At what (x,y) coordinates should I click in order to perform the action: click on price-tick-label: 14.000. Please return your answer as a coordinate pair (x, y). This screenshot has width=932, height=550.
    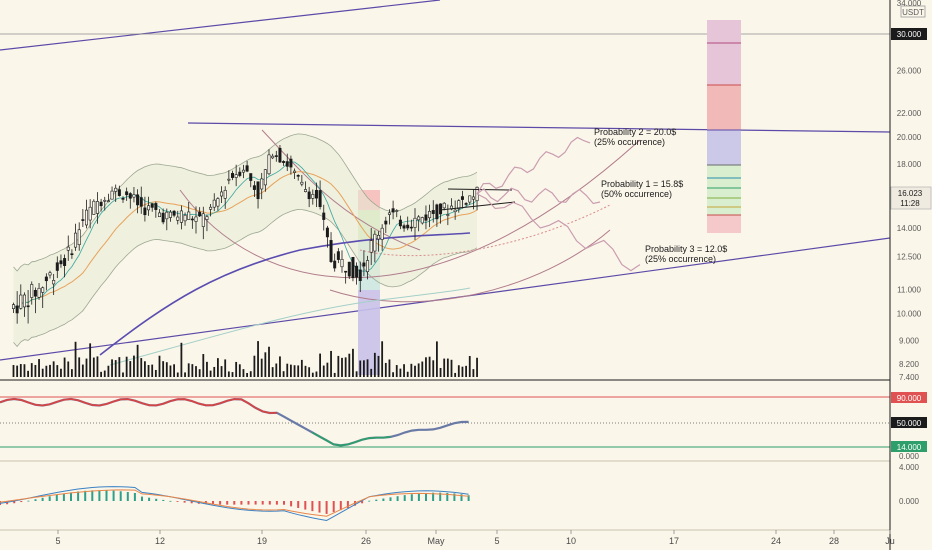
    Looking at the image, I should click on (909, 228).